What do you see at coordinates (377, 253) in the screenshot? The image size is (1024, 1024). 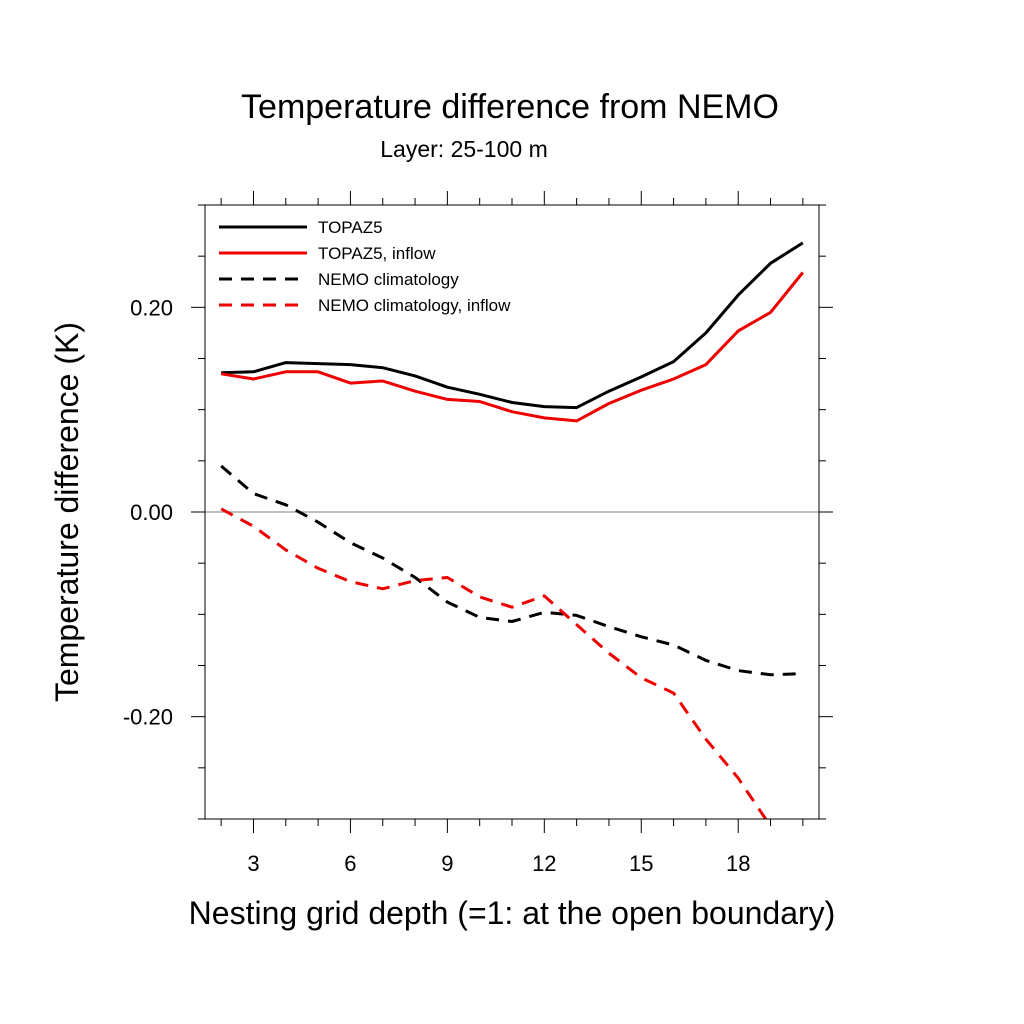 I see `legend-label-2: TOPAZ5, inflow` at bounding box center [377, 253].